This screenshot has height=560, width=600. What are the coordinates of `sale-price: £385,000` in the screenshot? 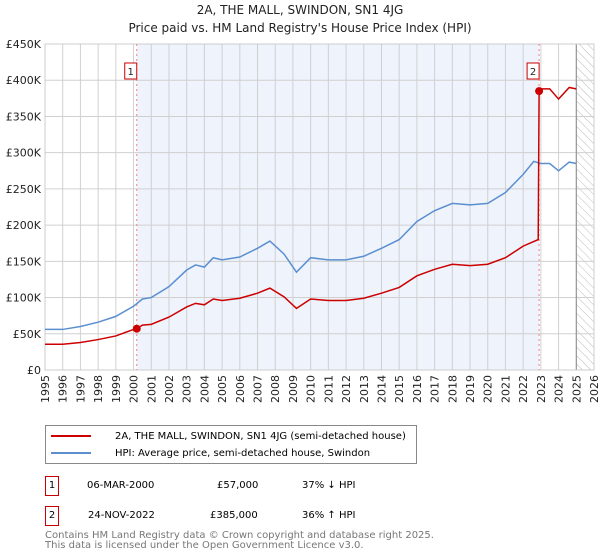 It's located at (234, 515).